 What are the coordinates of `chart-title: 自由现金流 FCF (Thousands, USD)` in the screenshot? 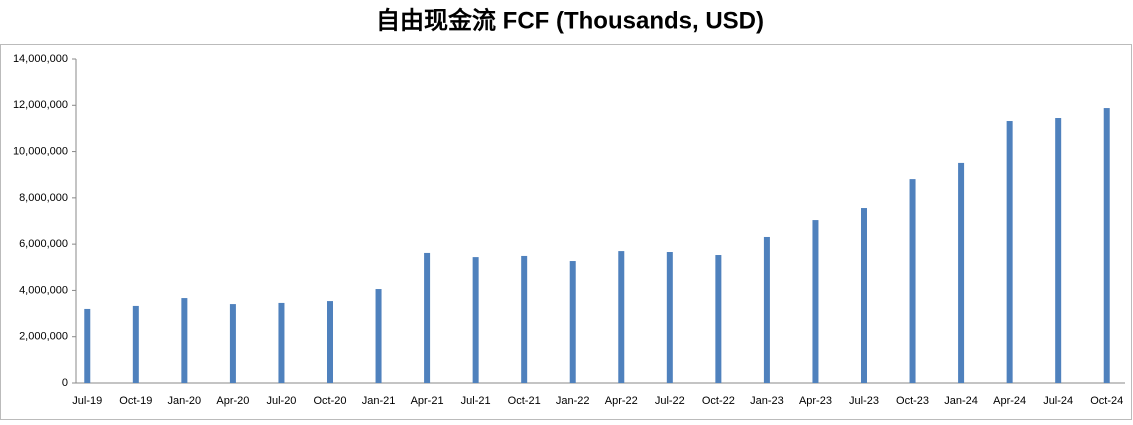 It's located at (570, 20).